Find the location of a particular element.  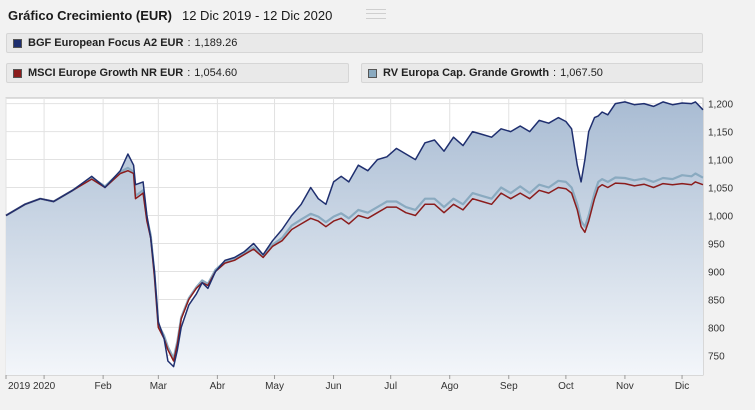

x-tick-label: Feb is located at coordinates (104, 386).